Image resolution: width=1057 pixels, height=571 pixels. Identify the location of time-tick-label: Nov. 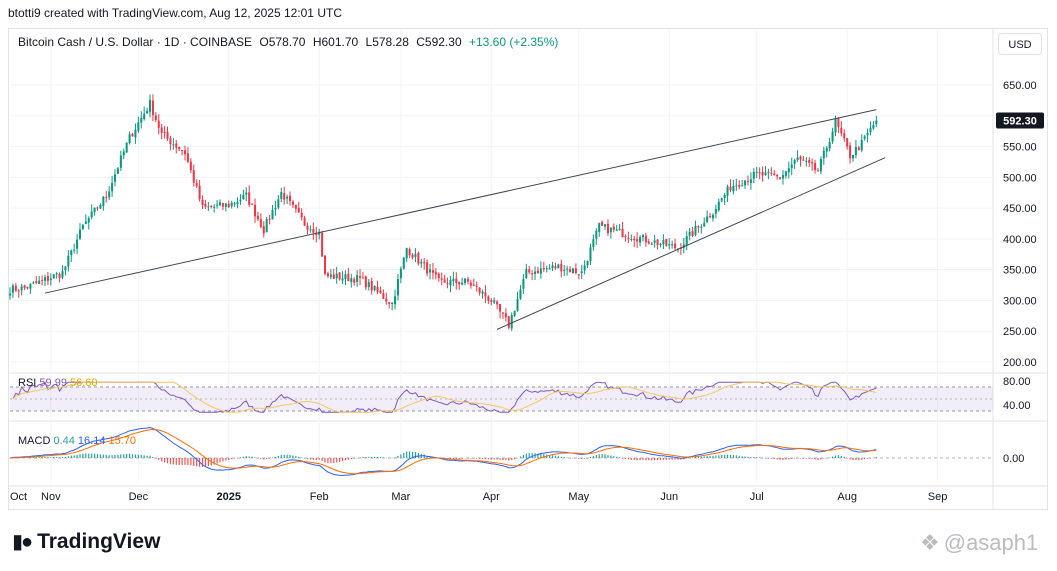
(51, 497).